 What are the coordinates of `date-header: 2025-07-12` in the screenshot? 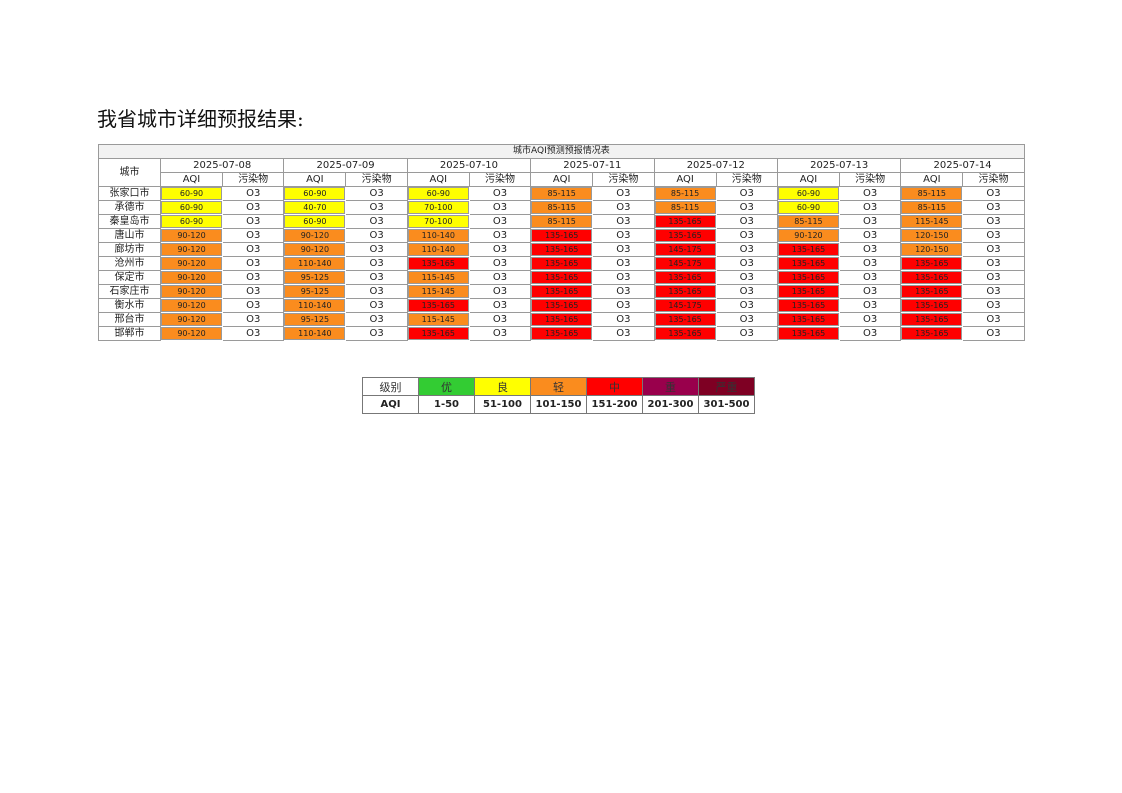 It's located at (715, 165).